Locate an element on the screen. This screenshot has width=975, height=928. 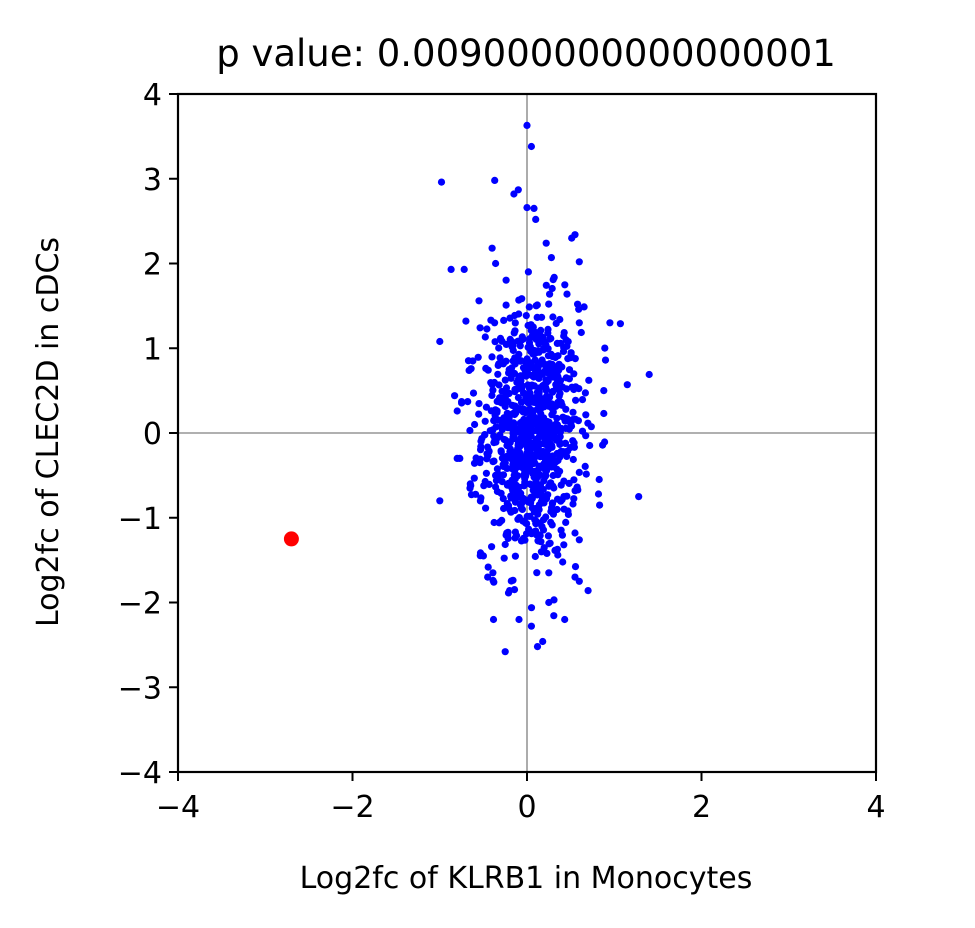
chart-title: p value: 0.009000000000000001 is located at coordinates (526, 53).